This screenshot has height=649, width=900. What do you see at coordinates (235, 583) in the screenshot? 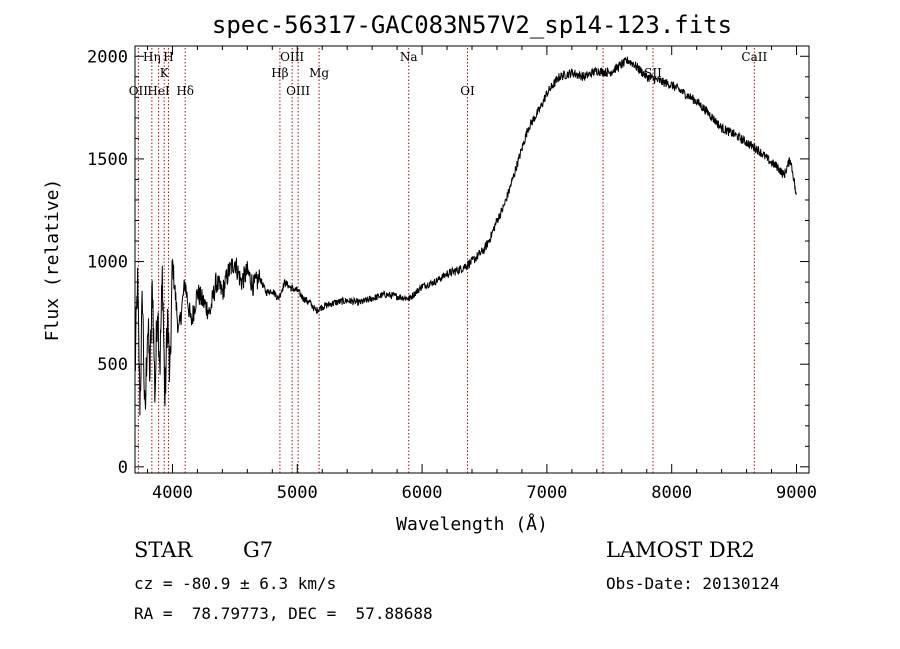
I see `redshift-cz: cz = -80.9 ± 6.3 km/s` at bounding box center [235, 583].